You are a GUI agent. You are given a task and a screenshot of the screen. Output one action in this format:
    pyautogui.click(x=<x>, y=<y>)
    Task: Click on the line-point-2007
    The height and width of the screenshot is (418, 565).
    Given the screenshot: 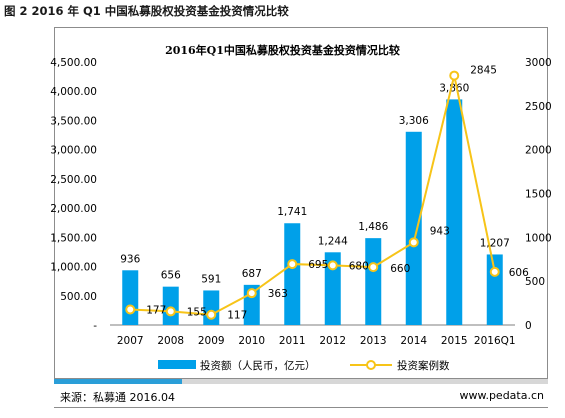 What is the action you would take?
    pyautogui.click(x=130, y=309)
    